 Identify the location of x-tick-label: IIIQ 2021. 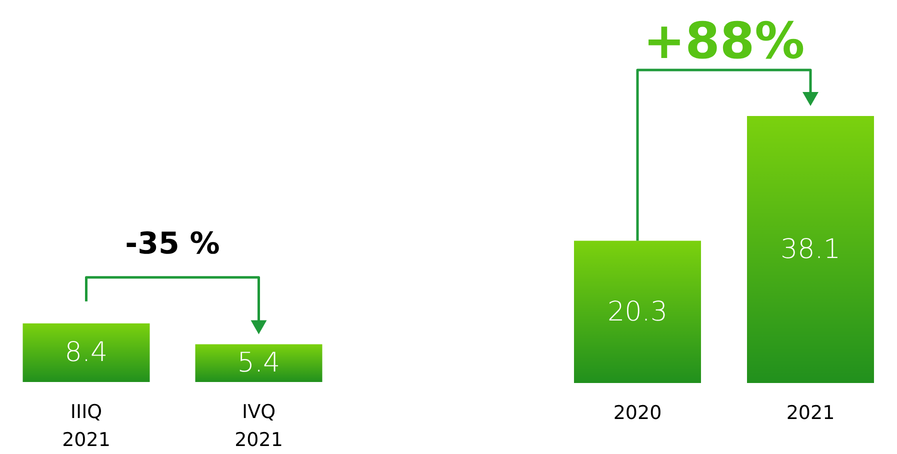
(86, 426).